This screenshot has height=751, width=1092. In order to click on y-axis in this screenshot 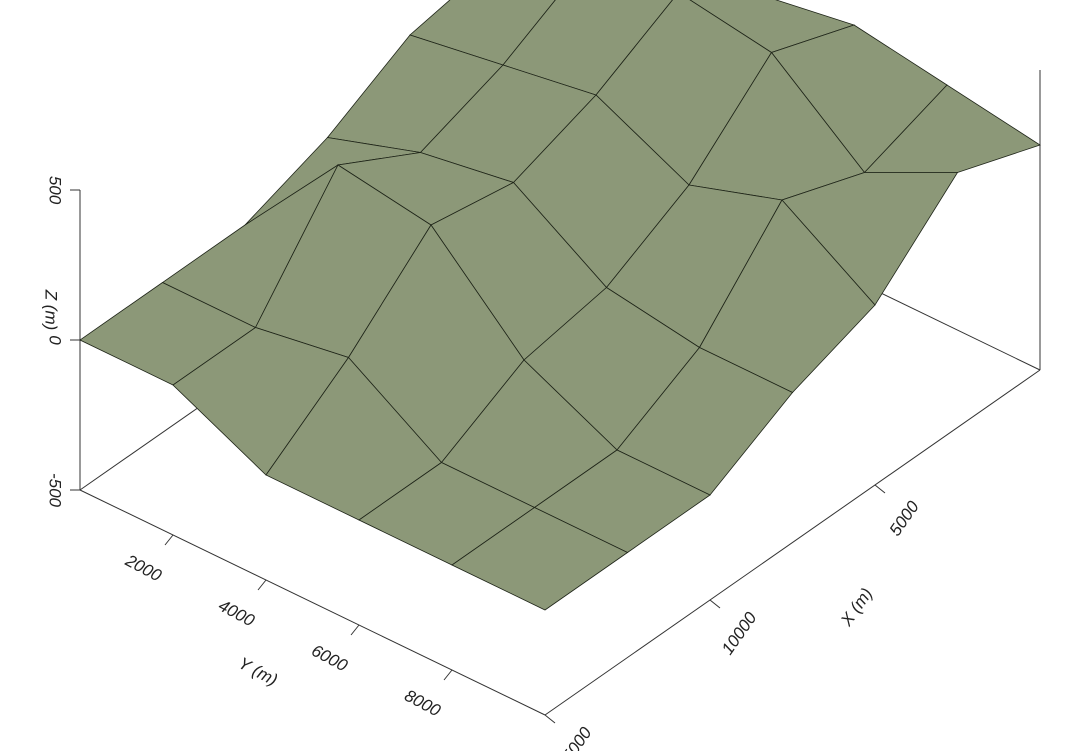, I will do `click(312, 602)`.